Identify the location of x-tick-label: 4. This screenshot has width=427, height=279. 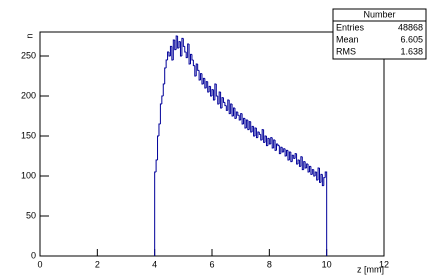
(154, 264).